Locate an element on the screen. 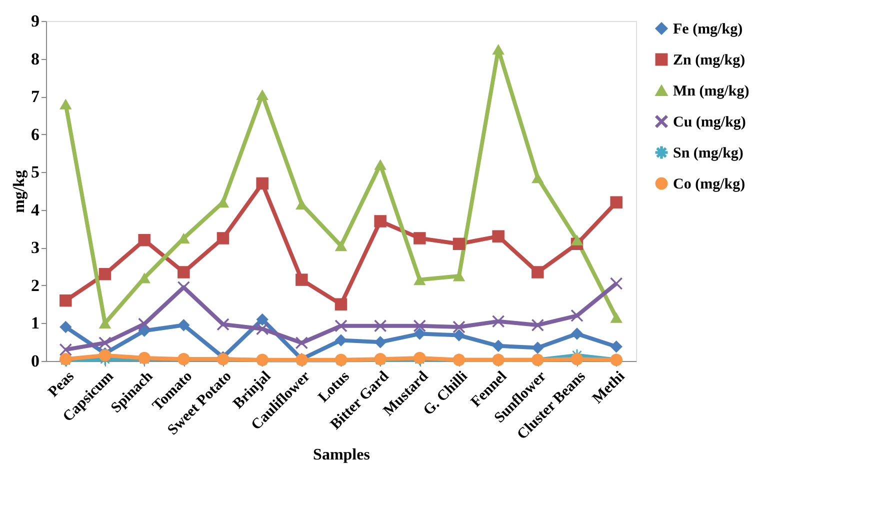 This screenshot has height=510, width=886. y-tick-label: 9 is located at coordinates (35, 21).